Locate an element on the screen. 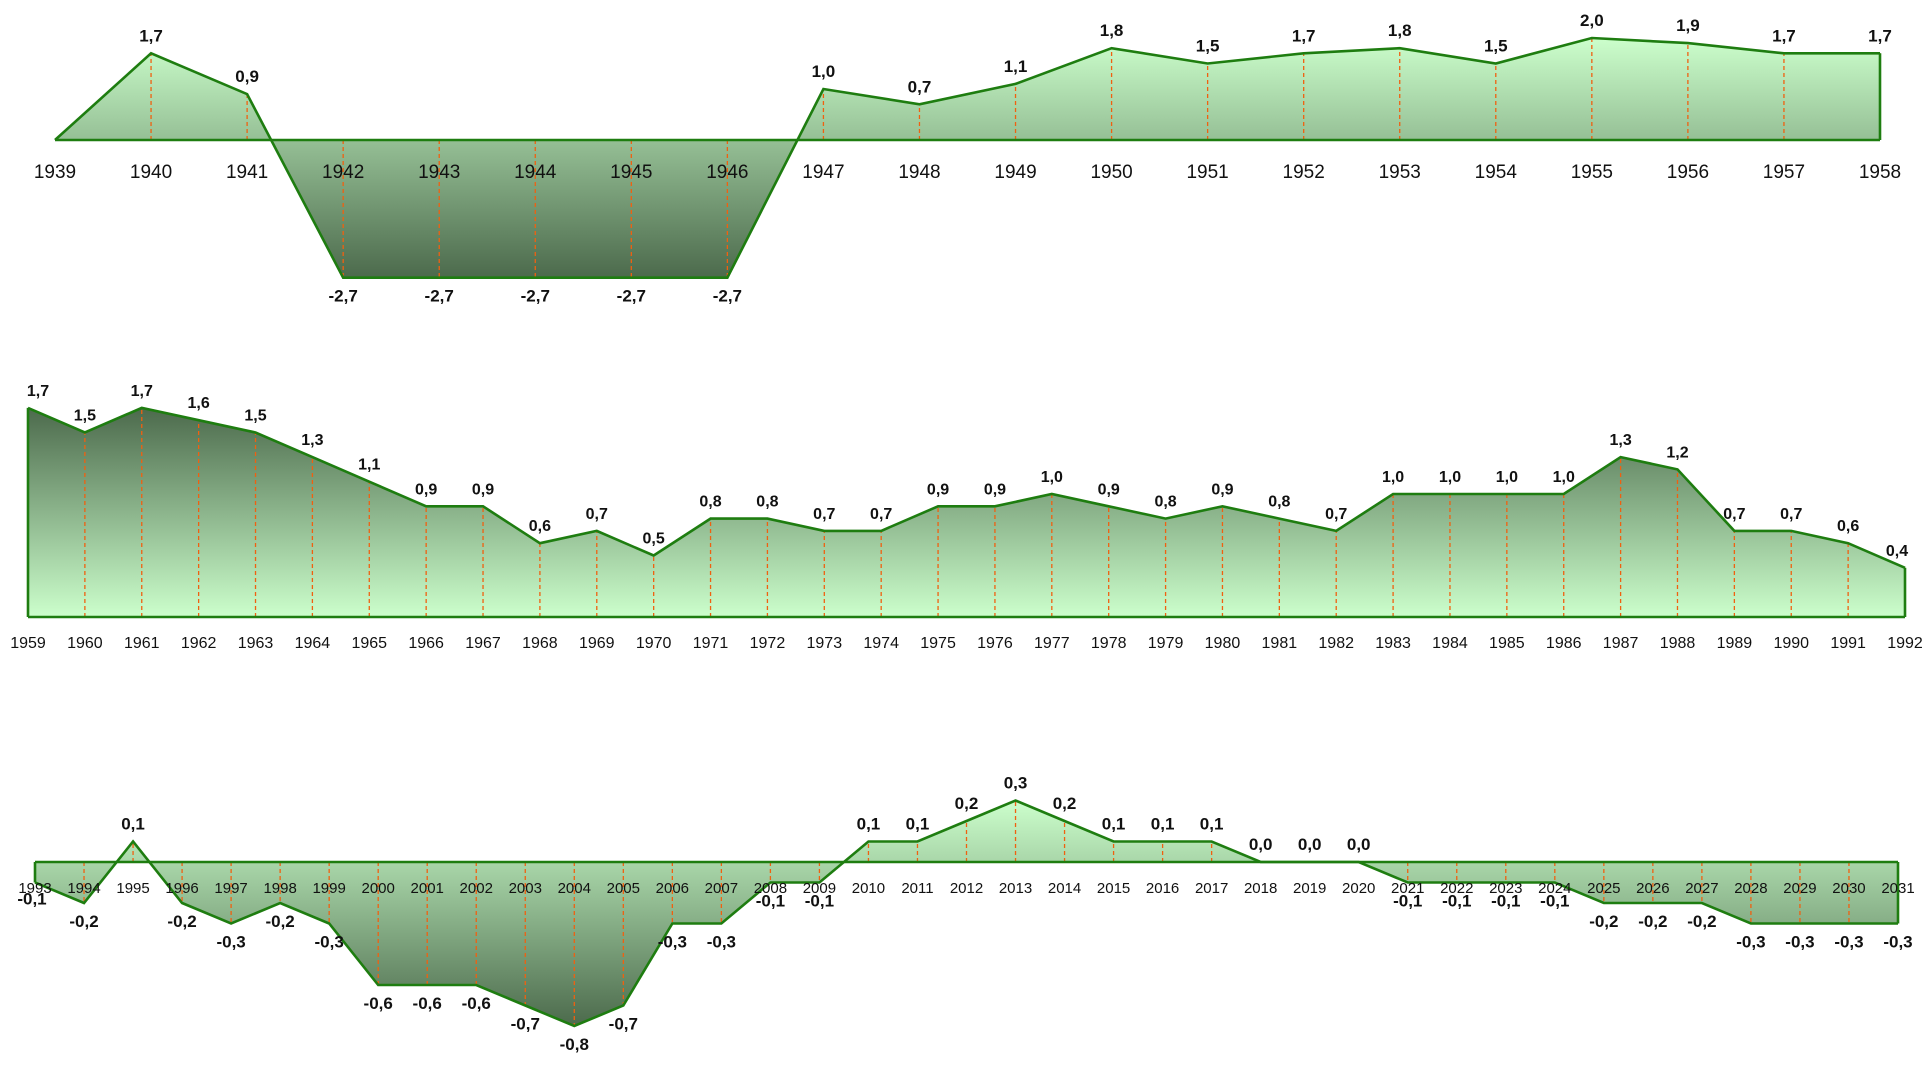  x-tick-label: 1969 is located at coordinates (597, 643).